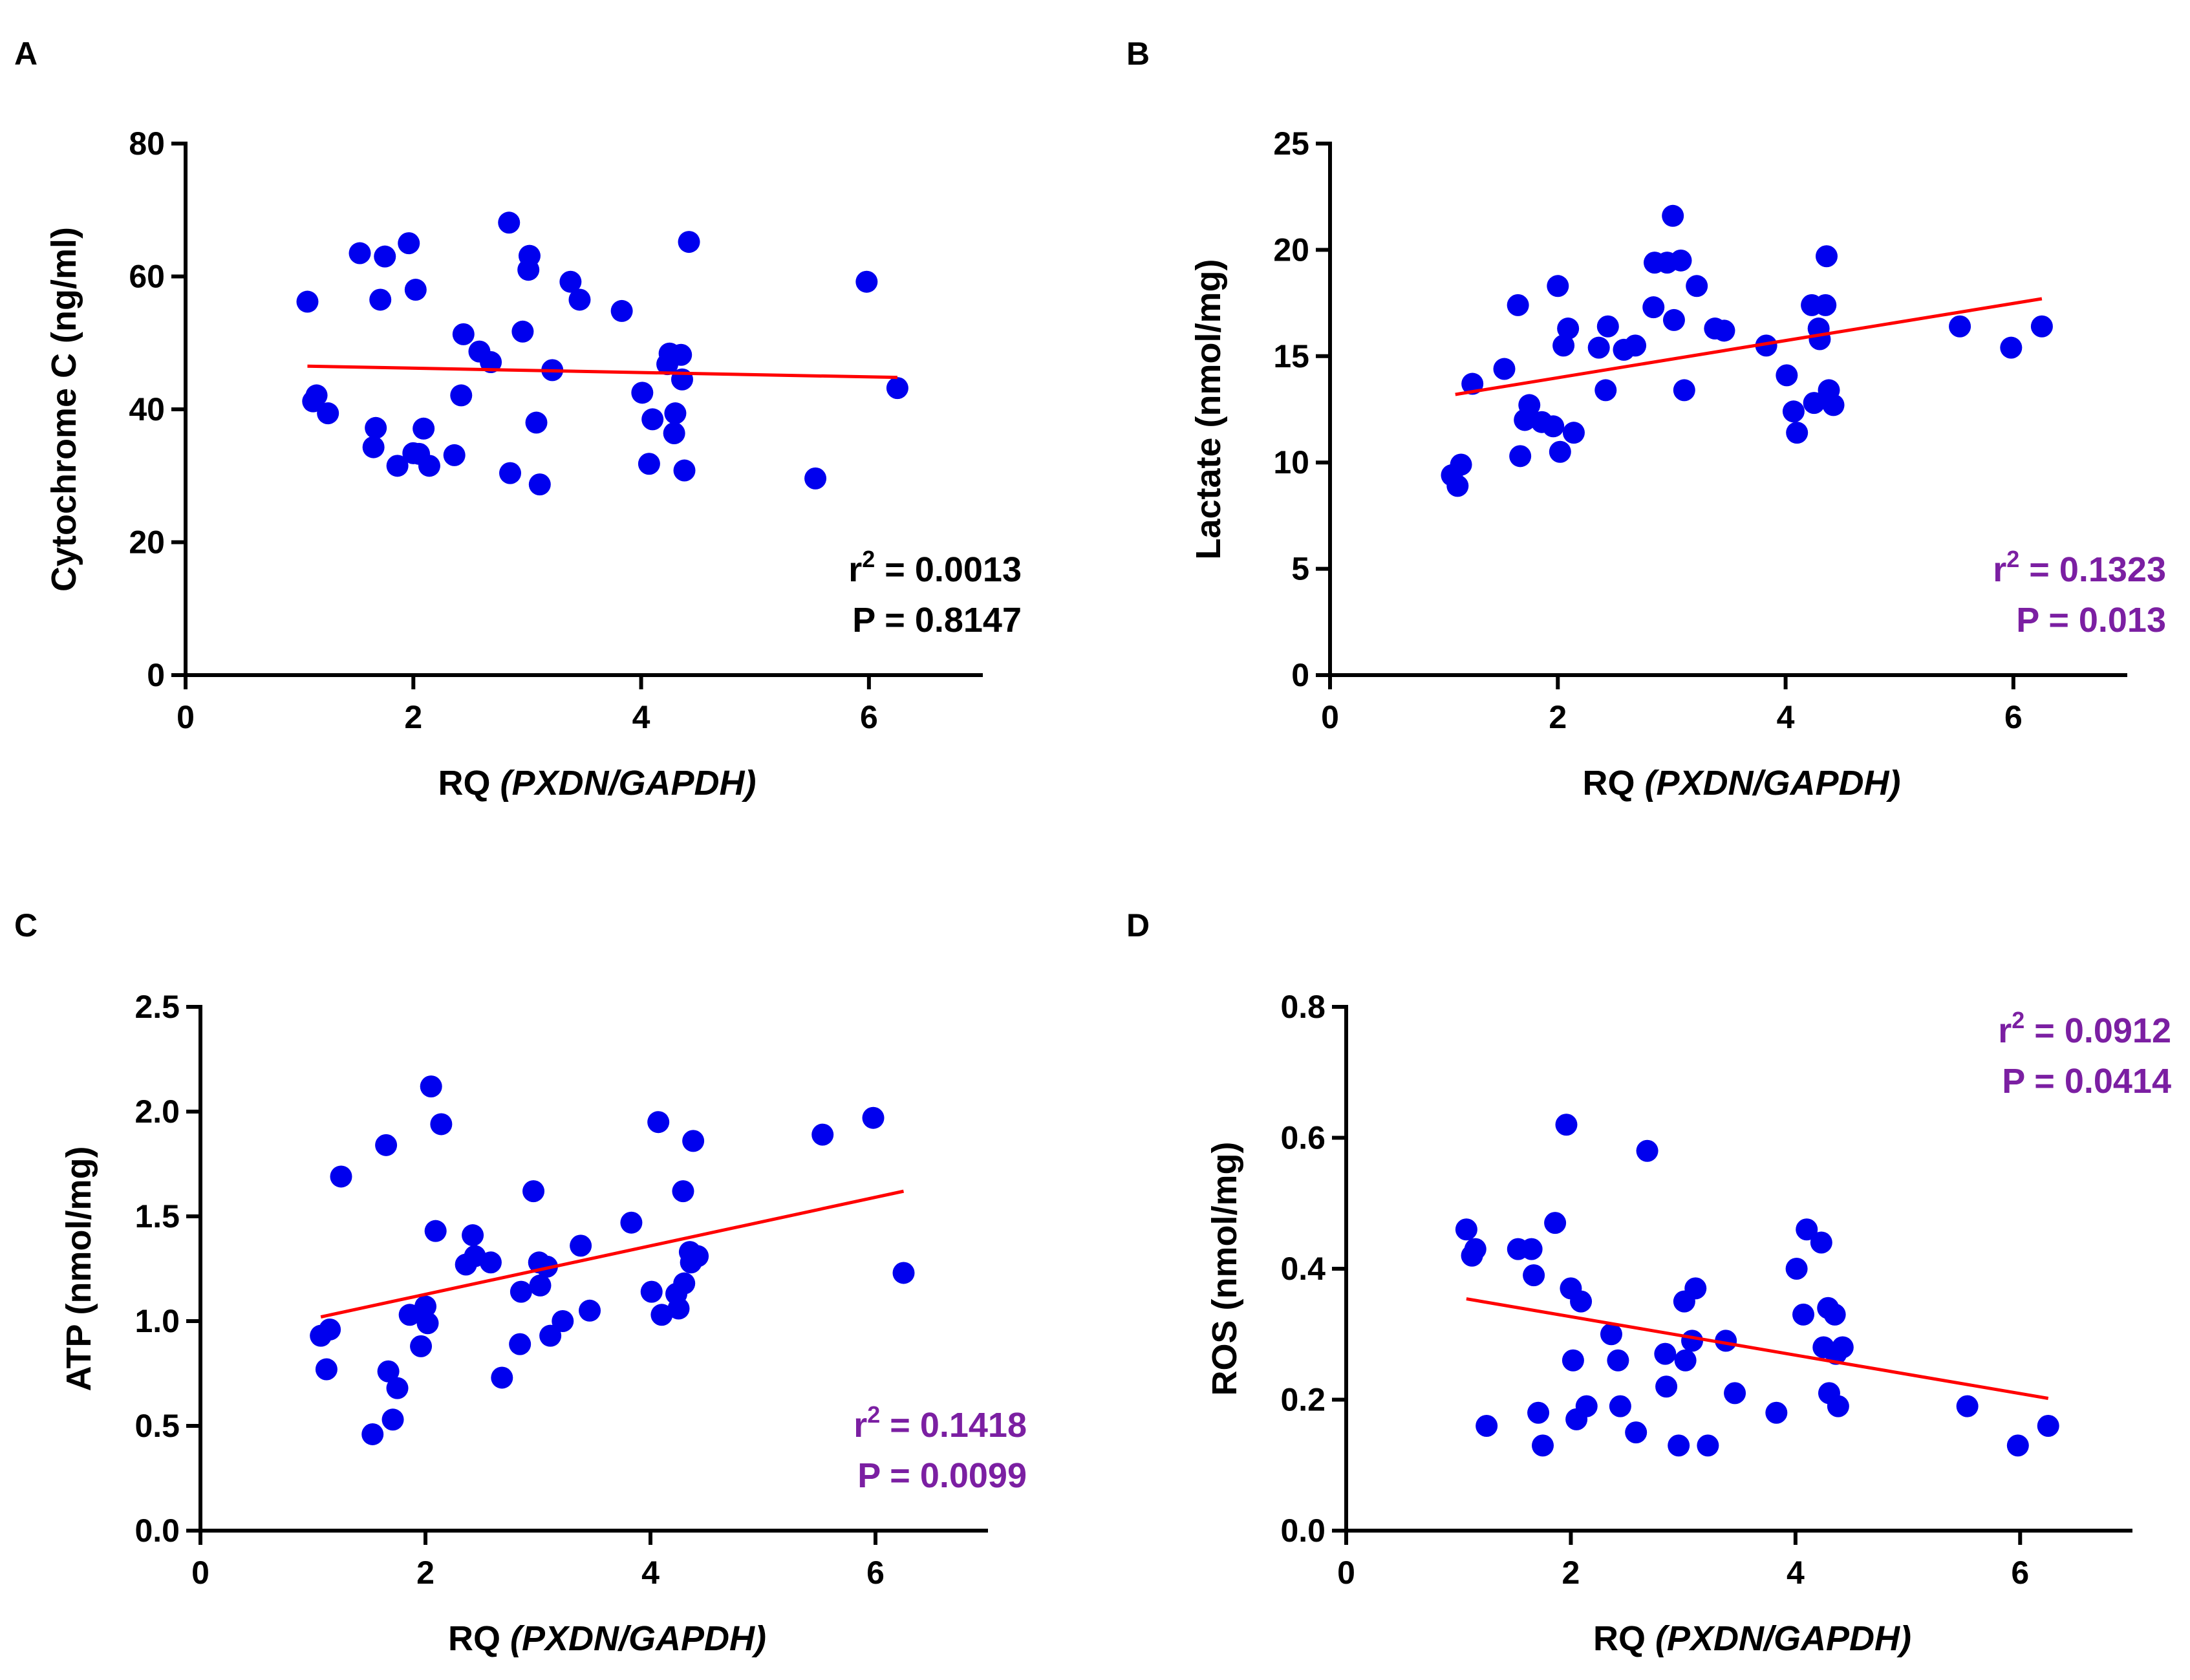 The image size is (2190, 1680). What do you see at coordinates (147, 409) in the screenshot?
I see `y-tick-label: 40` at bounding box center [147, 409].